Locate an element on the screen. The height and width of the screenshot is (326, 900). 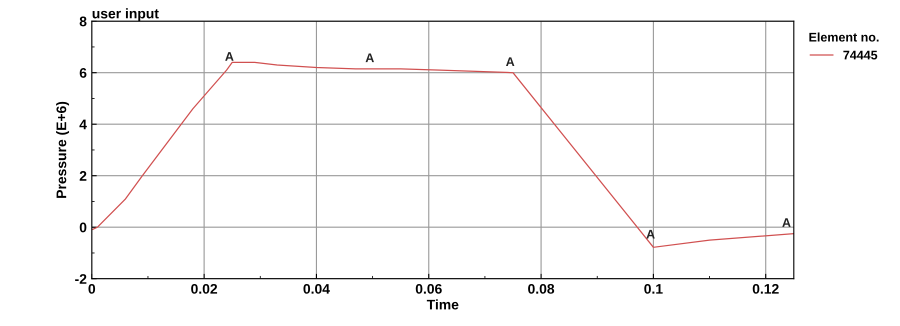
y-tick-label: 8 is located at coordinates (83, 21).